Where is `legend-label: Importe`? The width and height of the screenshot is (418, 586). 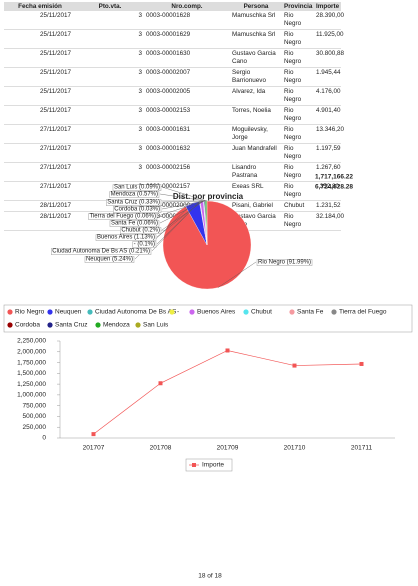
legend-label: Importe is located at coordinates (213, 465).